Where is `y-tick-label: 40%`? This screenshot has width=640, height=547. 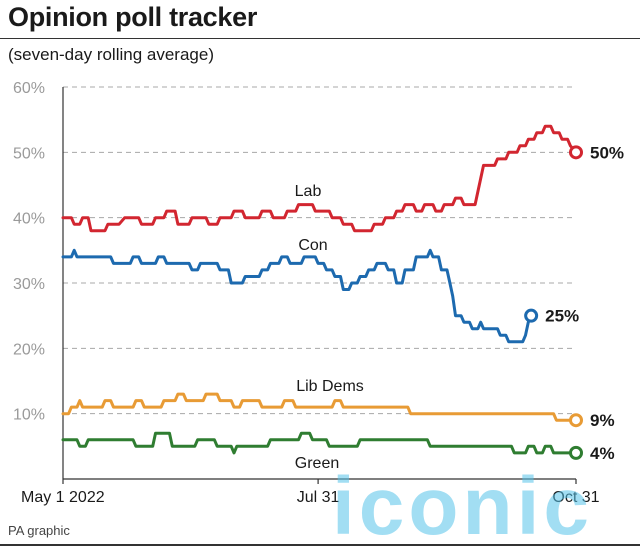 y-tick-label: 40% is located at coordinates (29, 219).